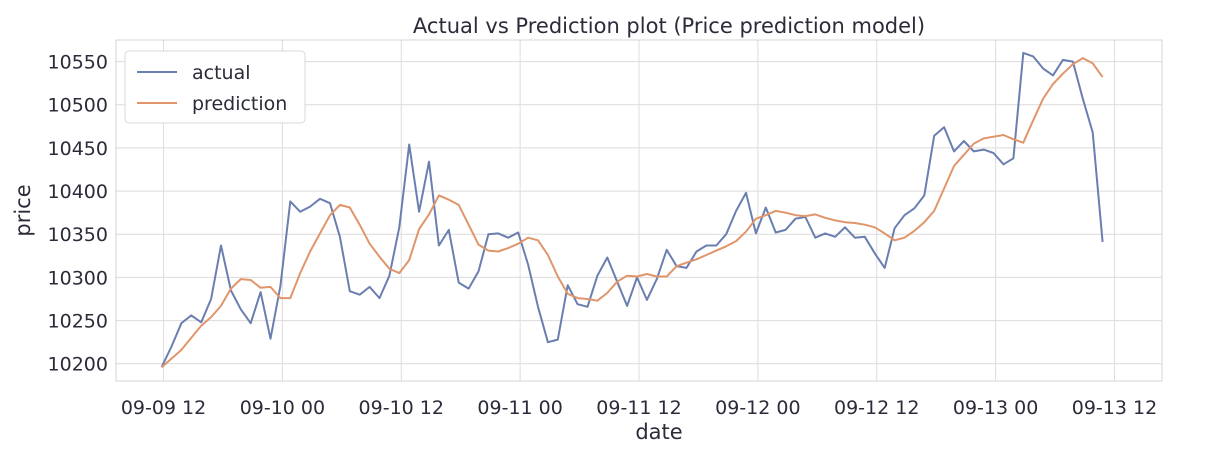  What do you see at coordinates (876, 408) in the screenshot?
I see `x-tick-label: 09-12 12` at bounding box center [876, 408].